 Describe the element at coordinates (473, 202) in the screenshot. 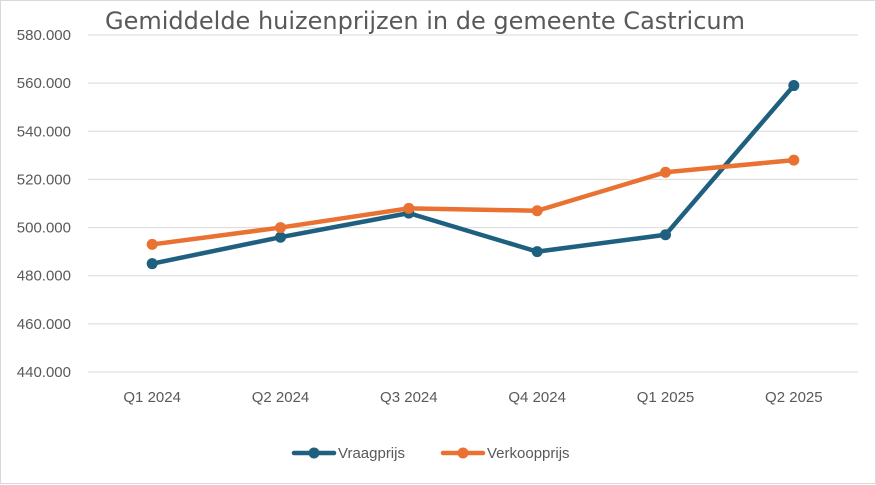

I see `series-line-verkoopprijs` at that location.